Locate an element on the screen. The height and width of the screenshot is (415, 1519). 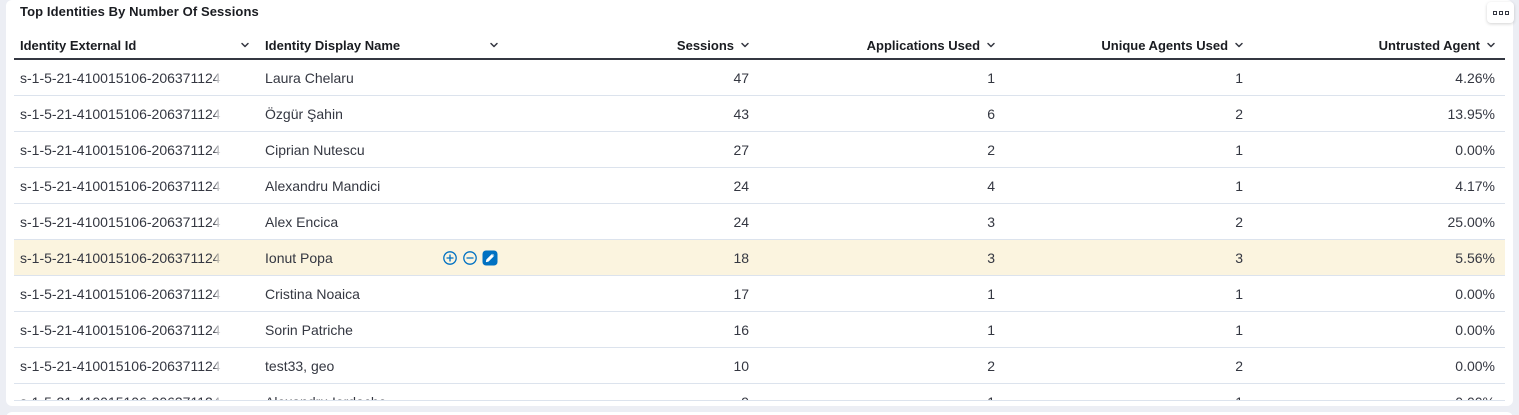
cell-untrusted-agent: 25.00% is located at coordinates (1471, 221).